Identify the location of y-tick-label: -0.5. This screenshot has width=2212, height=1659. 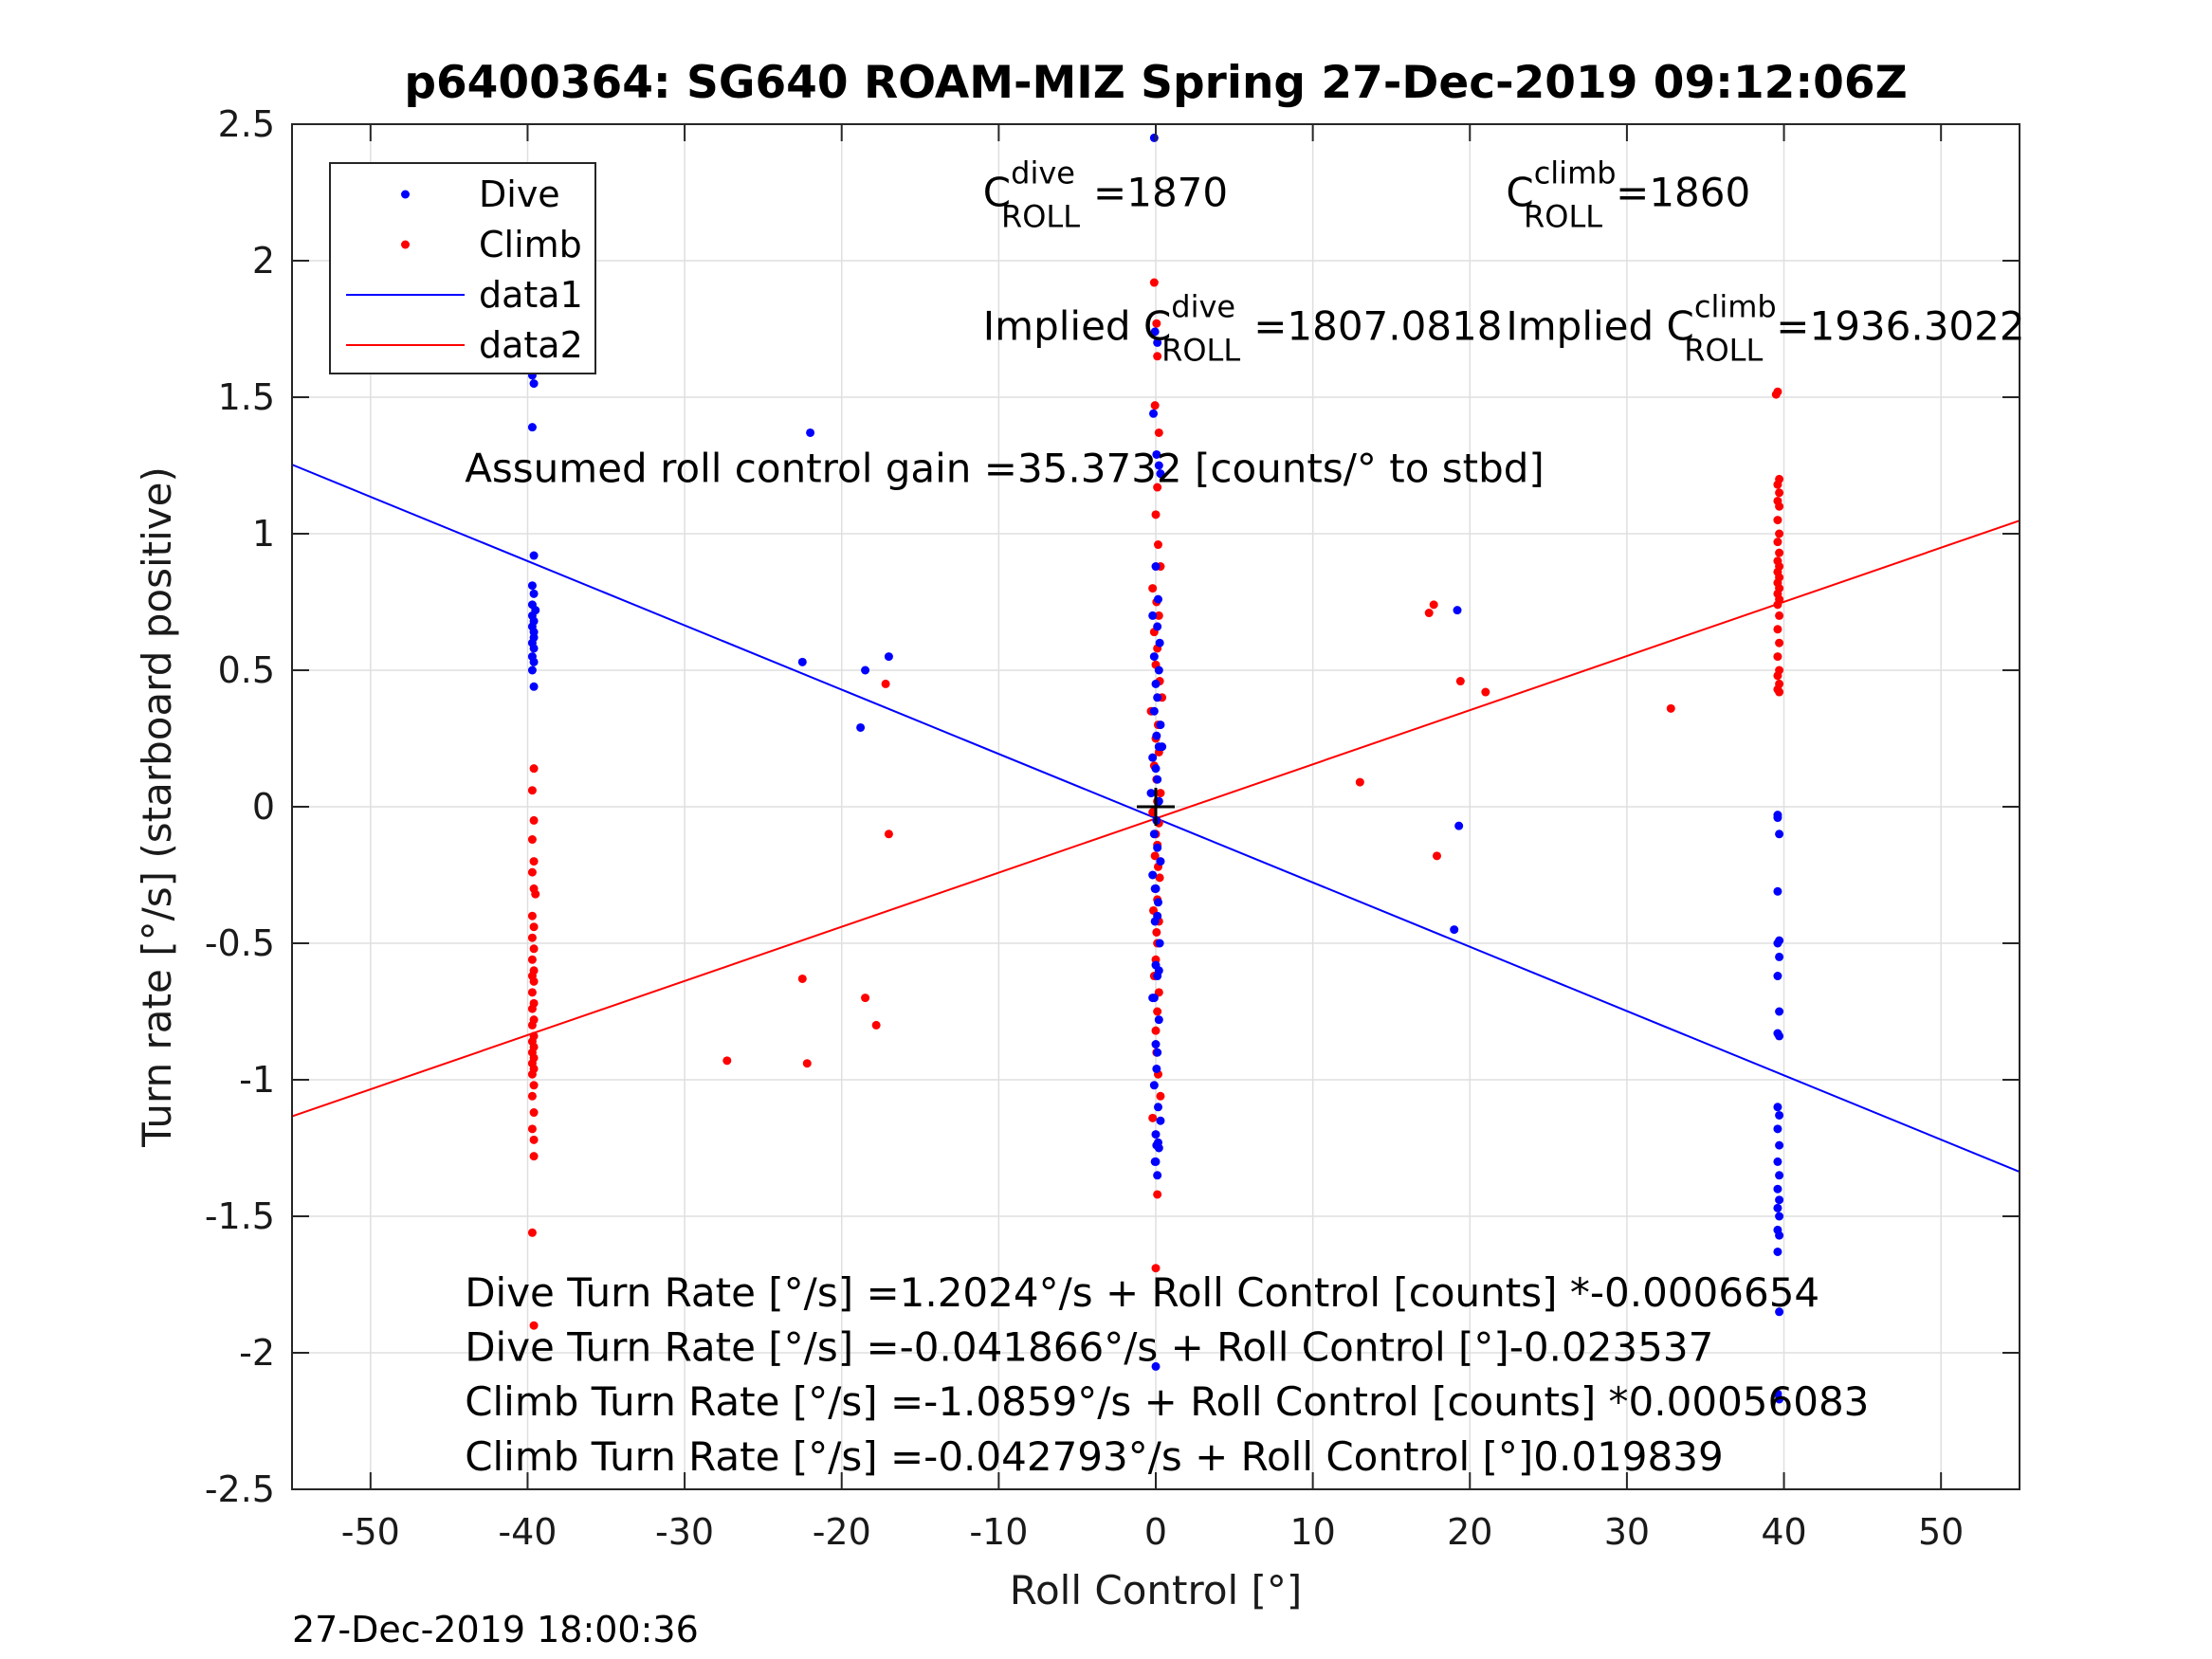
(240, 943).